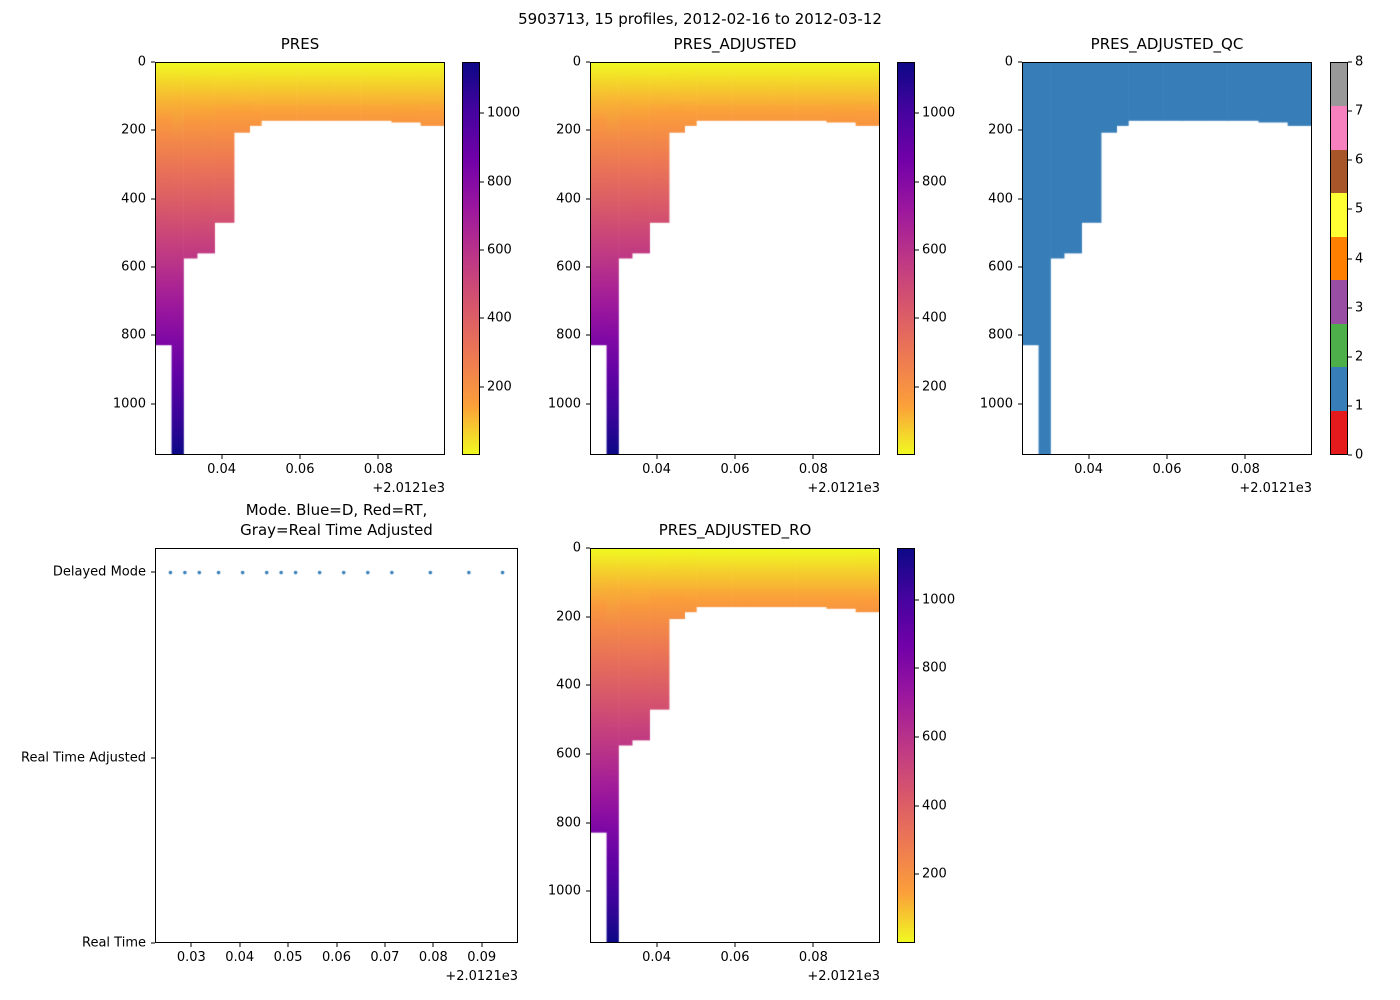  What do you see at coordinates (482, 957) in the screenshot?
I see `x-tick-label: 0.09` at bounding box center [482, 957].